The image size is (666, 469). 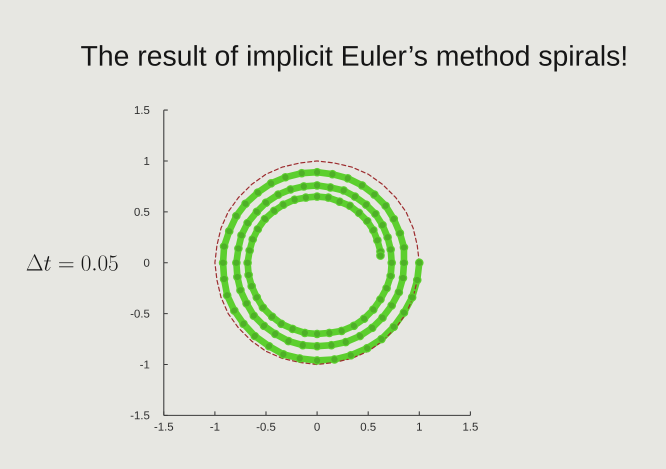 I want to click on x-tick-label: 1, so click(x=419, y=426).